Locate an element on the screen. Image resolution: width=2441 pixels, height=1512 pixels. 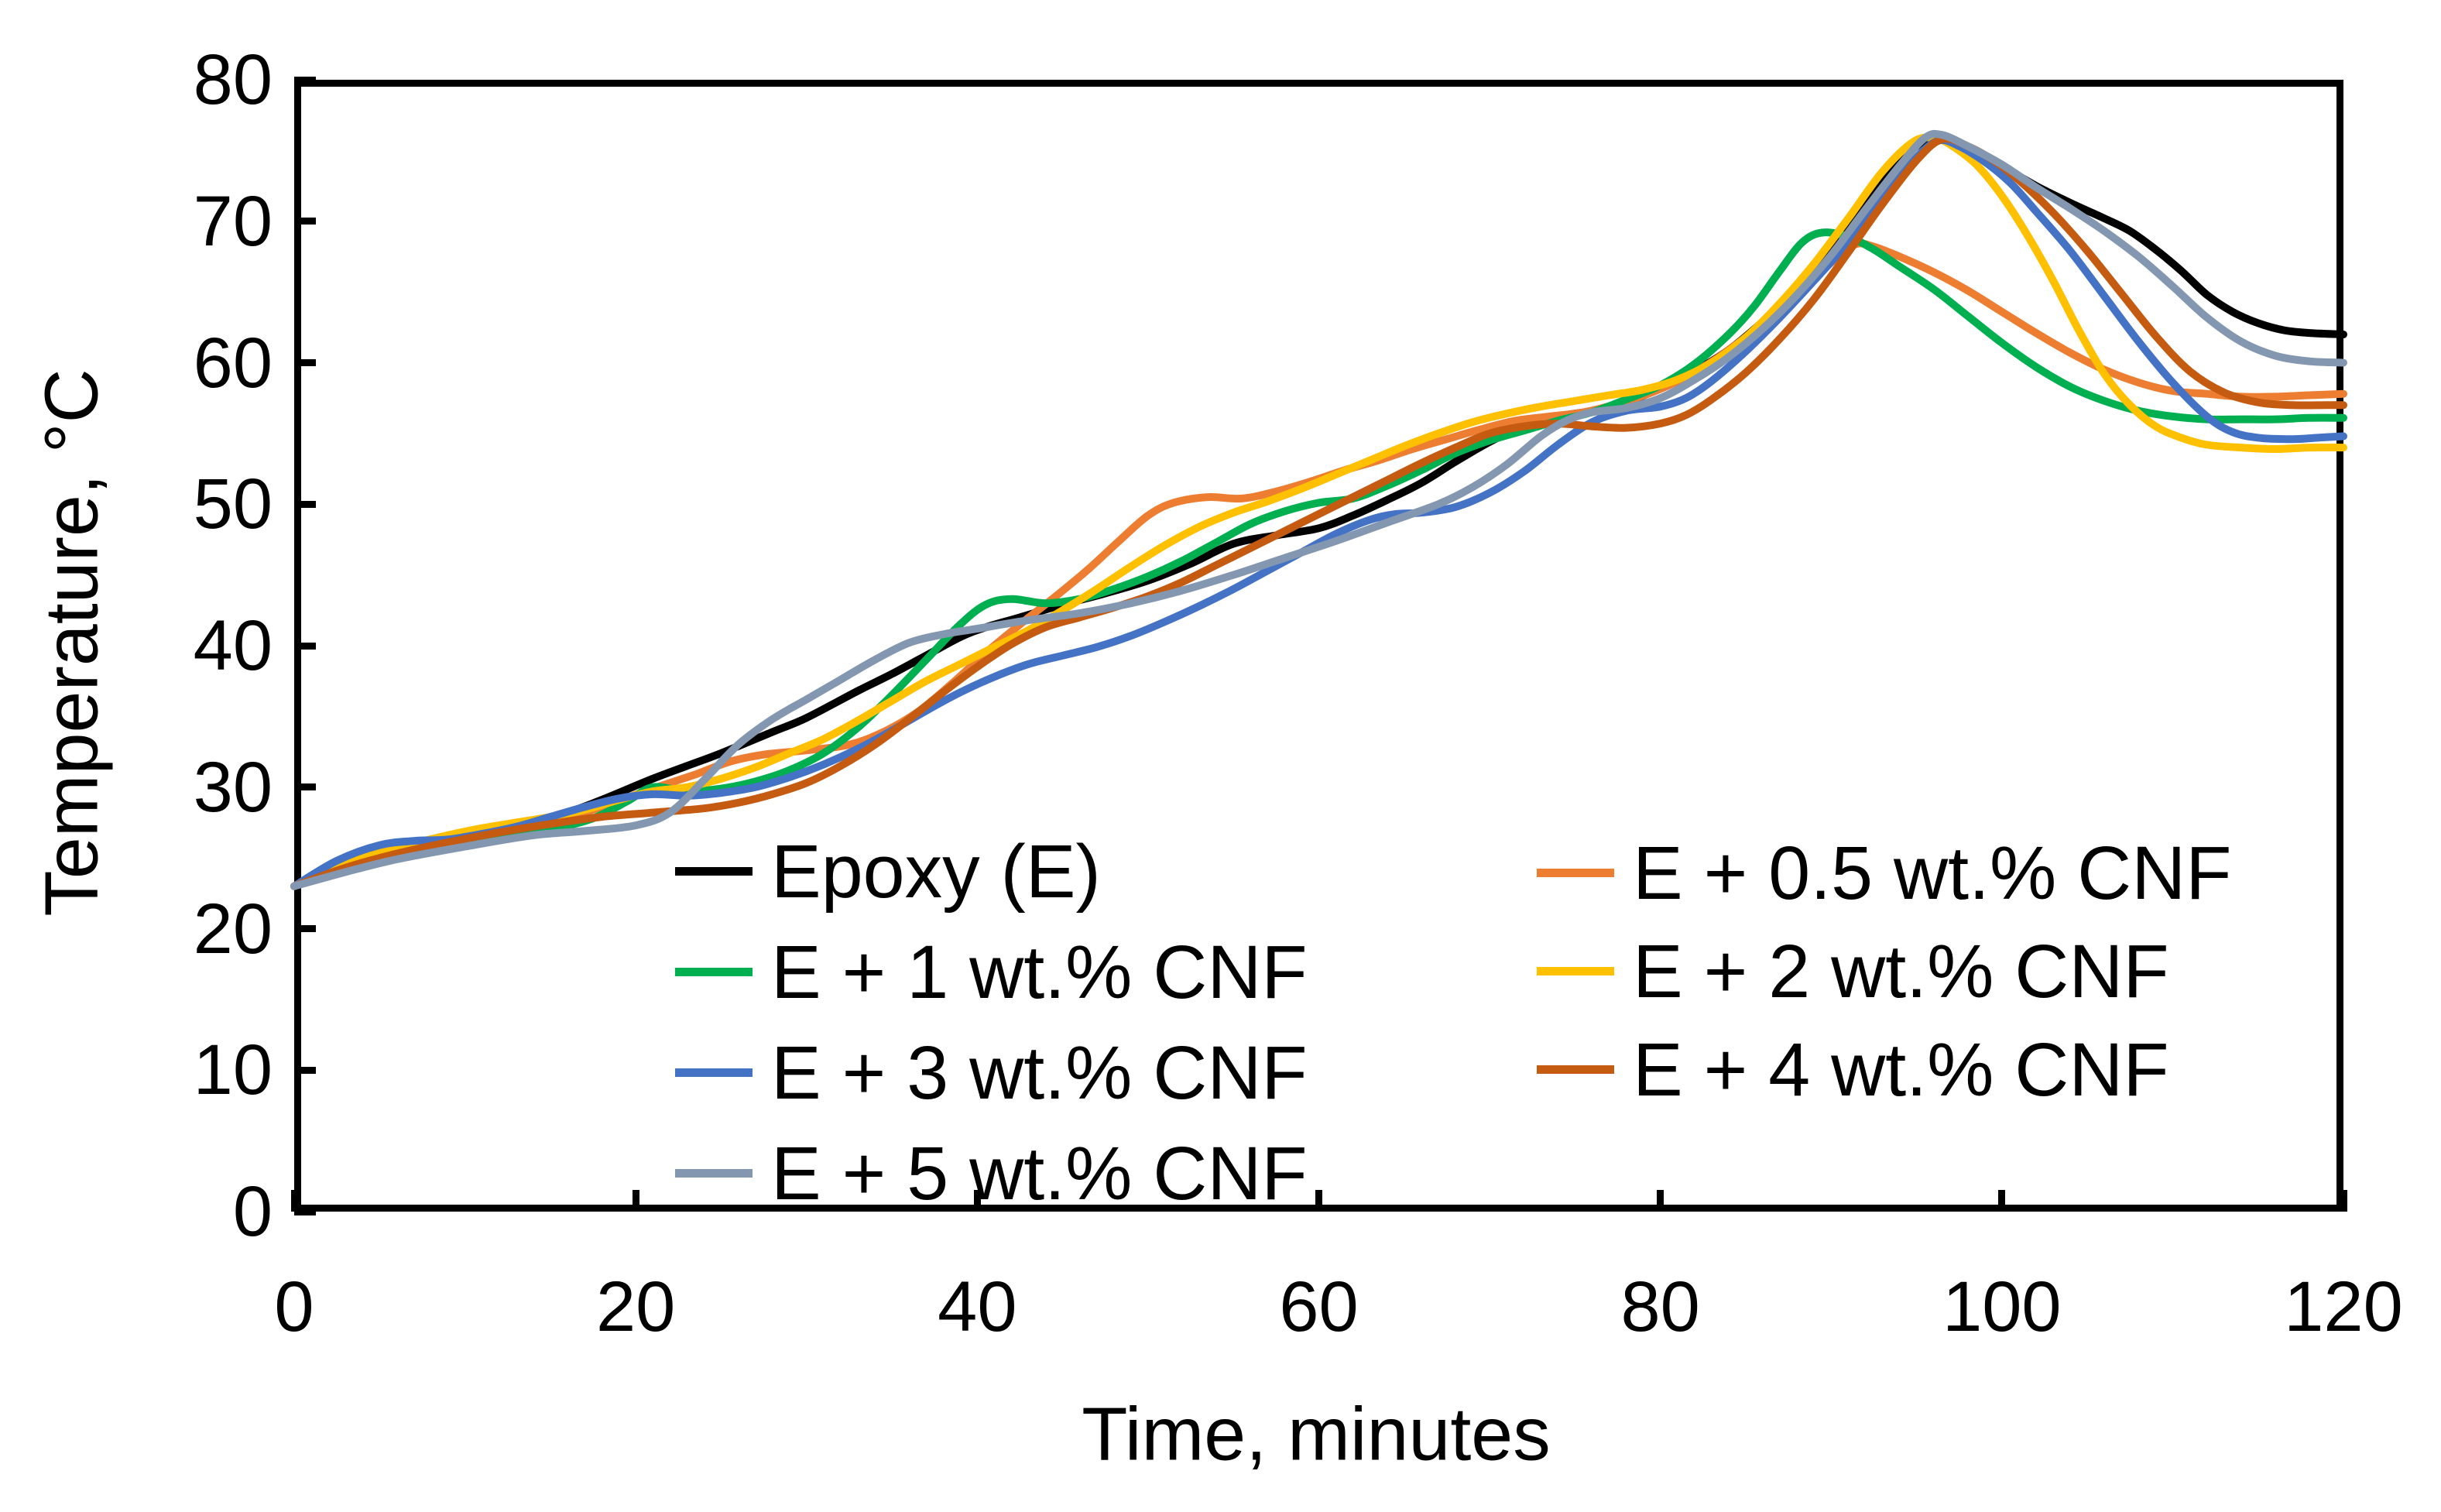
legend-swatch-e-0-5-wt-cnf is located at coordinates (1575, 872).